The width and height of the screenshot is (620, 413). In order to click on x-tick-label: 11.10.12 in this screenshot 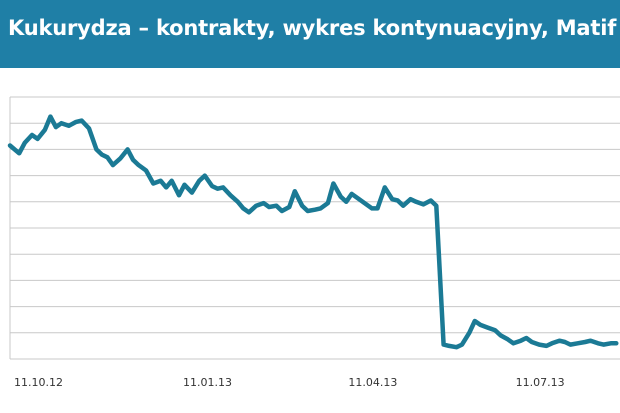, I will do `click(38, 382)`.